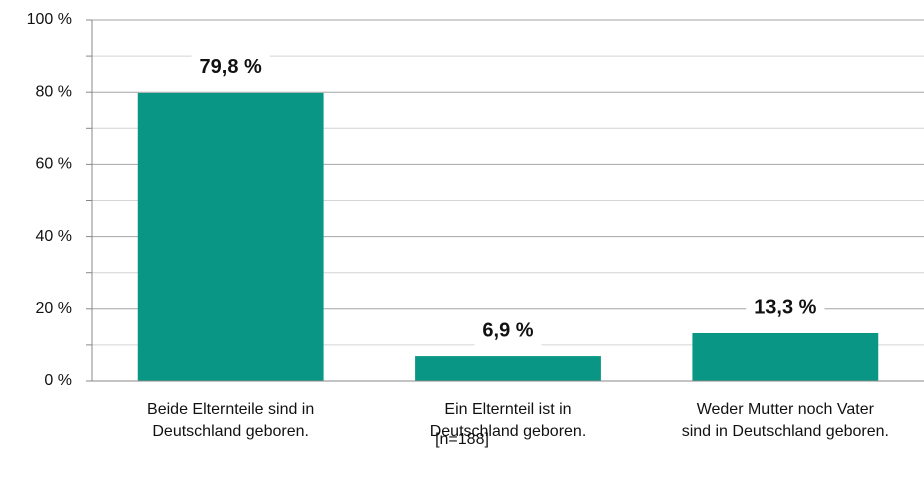 Image resolution: width=924 pixels, height=484 pixels. Describe the element at coordinates (58, 380) in the screenshot. I see `y-tick-label: 0 %` at that location.